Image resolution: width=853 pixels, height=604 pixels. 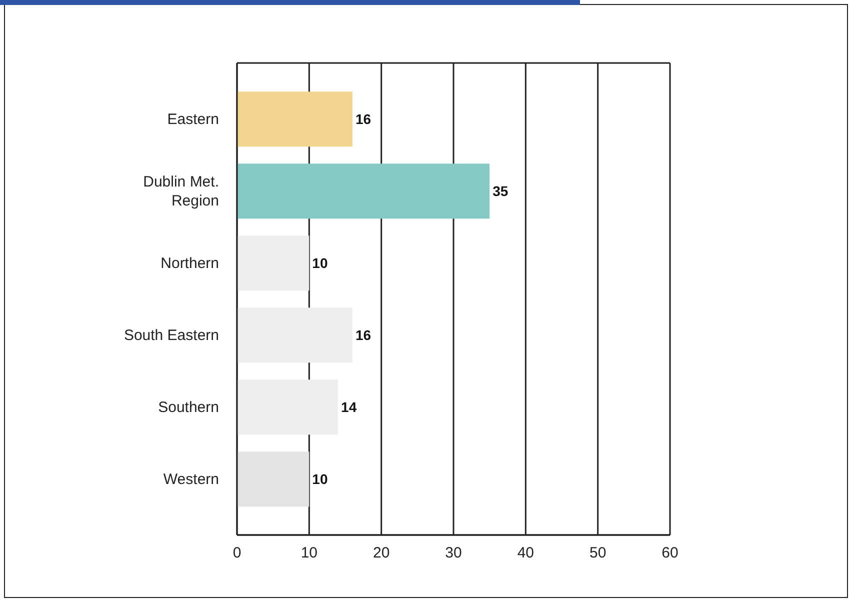 What do you see at coordinates (500, 191) in the screenshot?
I see `data-label: 35` at bounding box center [500, 191].